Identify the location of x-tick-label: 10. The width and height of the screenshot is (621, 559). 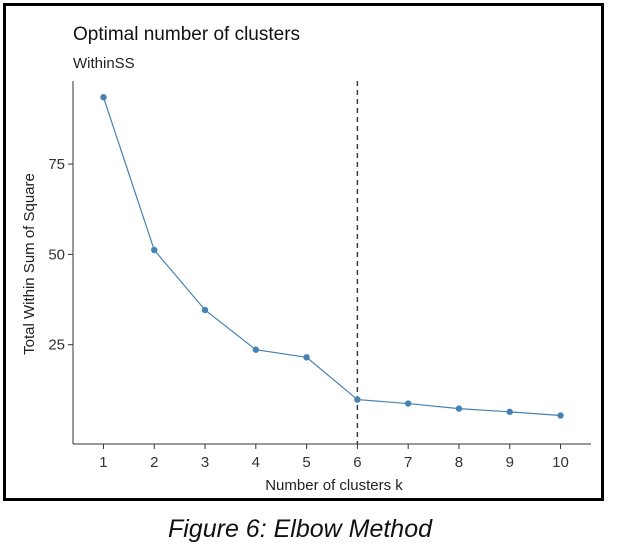
(560, 462).